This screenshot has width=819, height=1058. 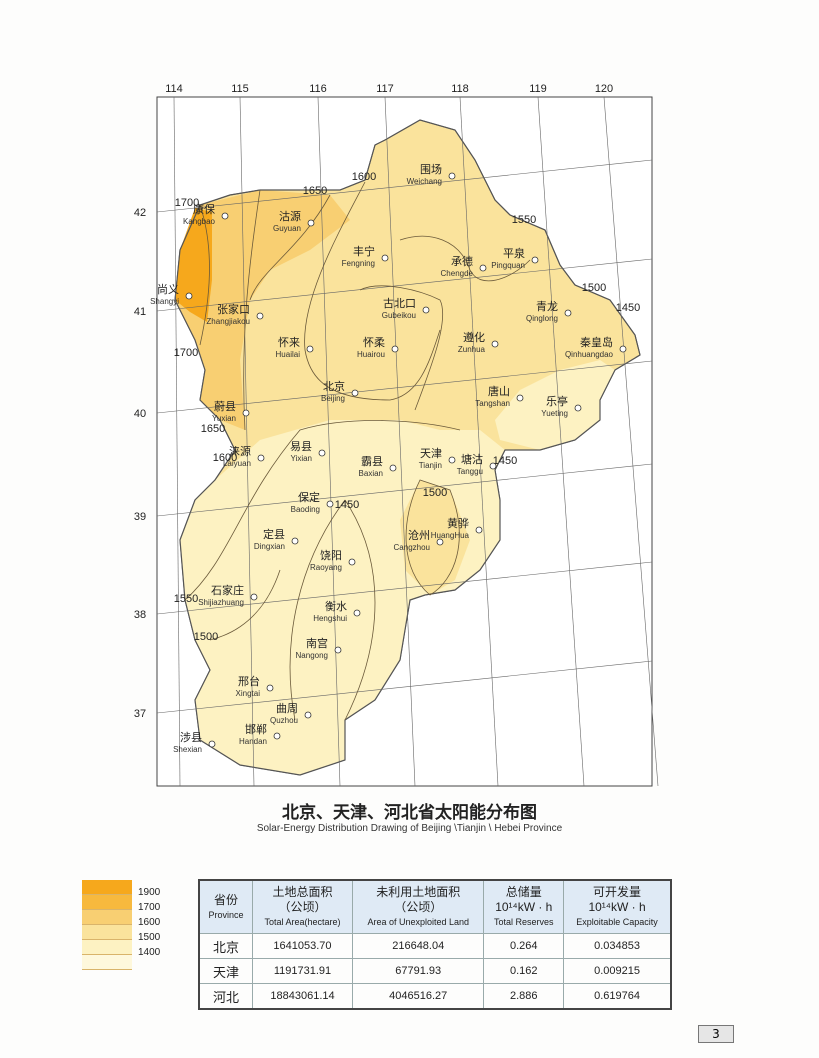 What do you see at coordinates (107, 962) in the screenshot?
I see `legend-swatch-lowest` at bounding box center [107, 962].